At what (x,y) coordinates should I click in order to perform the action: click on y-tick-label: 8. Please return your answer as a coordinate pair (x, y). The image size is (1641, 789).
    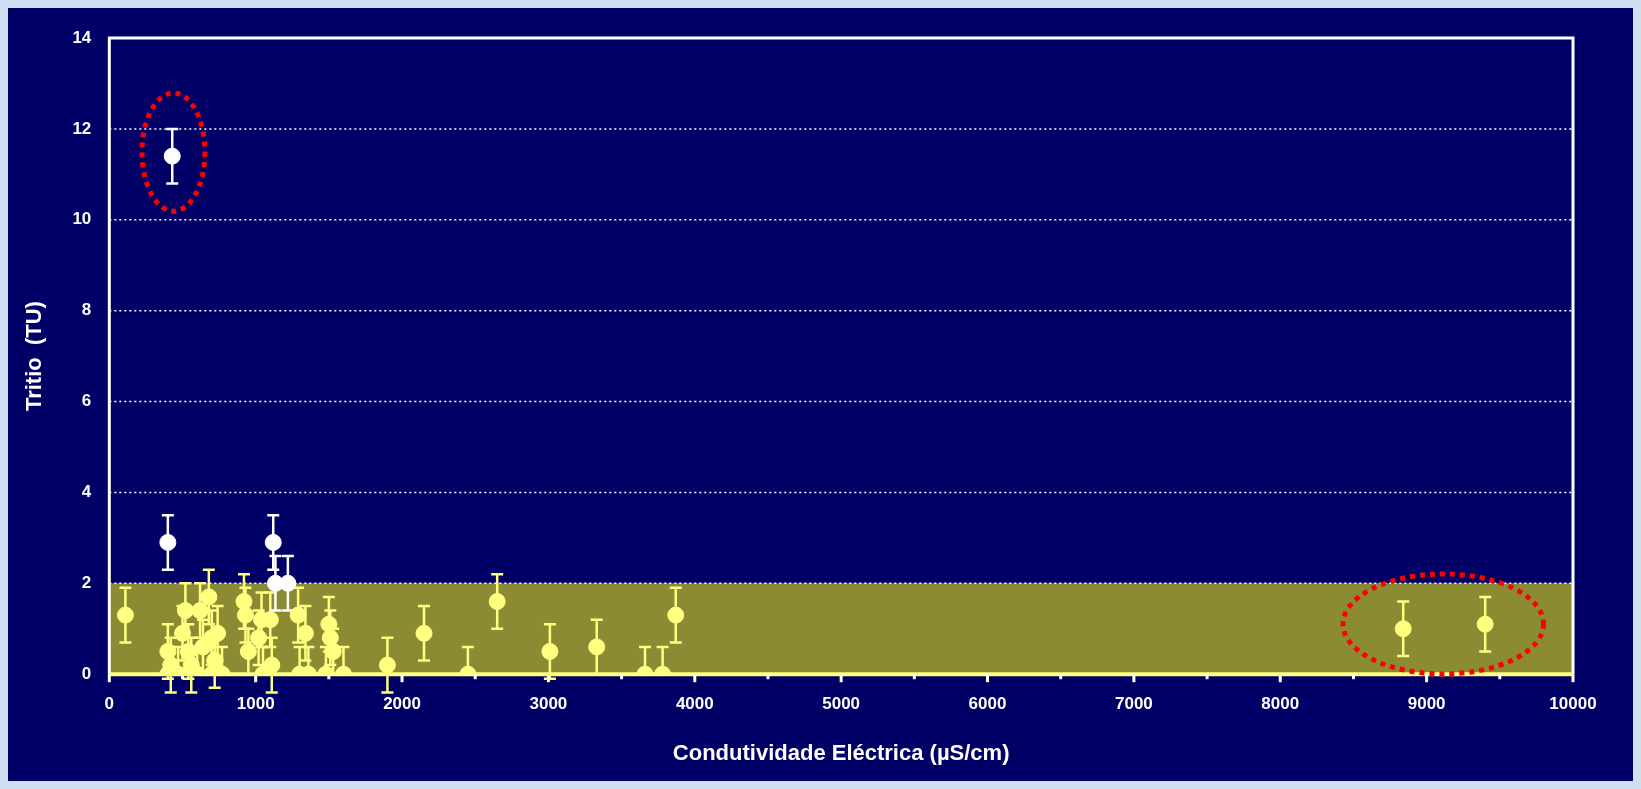
    Looking at the image, I should click on (86, 310).